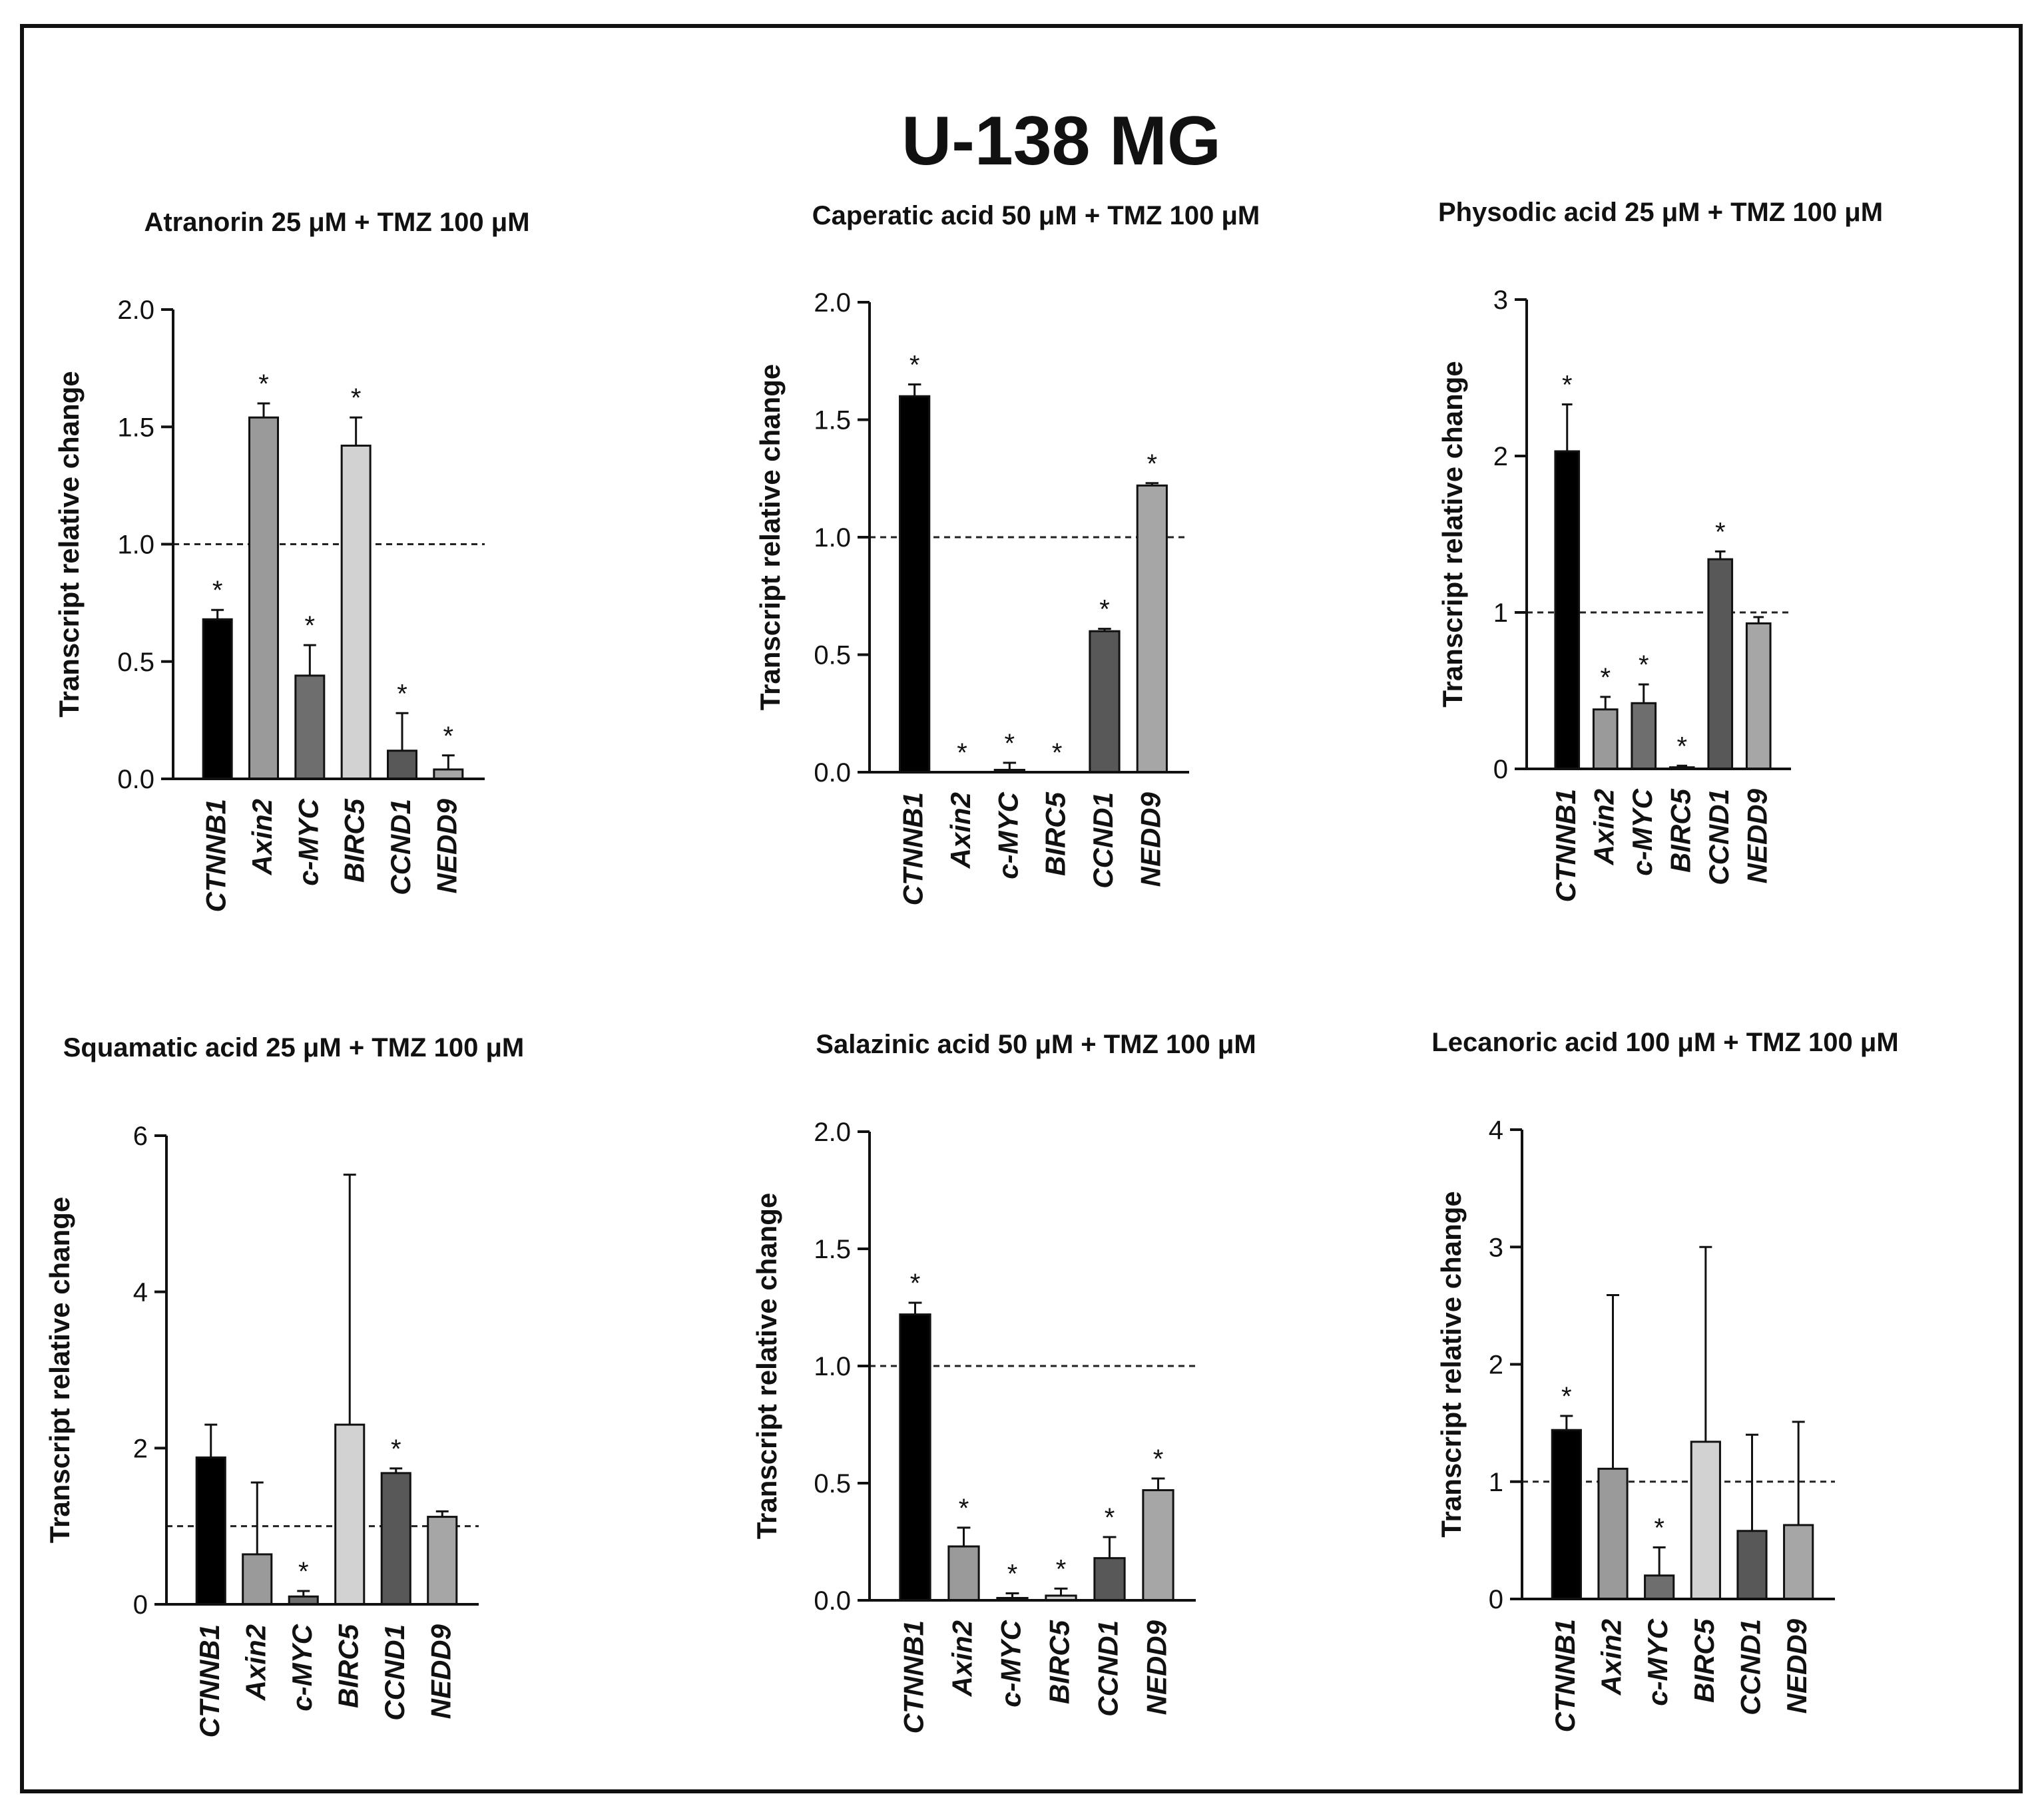  What do you see at coordinates (293, 1047) in the screenshot?
I see `chart-title: Squamatic acid 25 μM + TMZ 100 μM` at bounding box center [293, 1047].